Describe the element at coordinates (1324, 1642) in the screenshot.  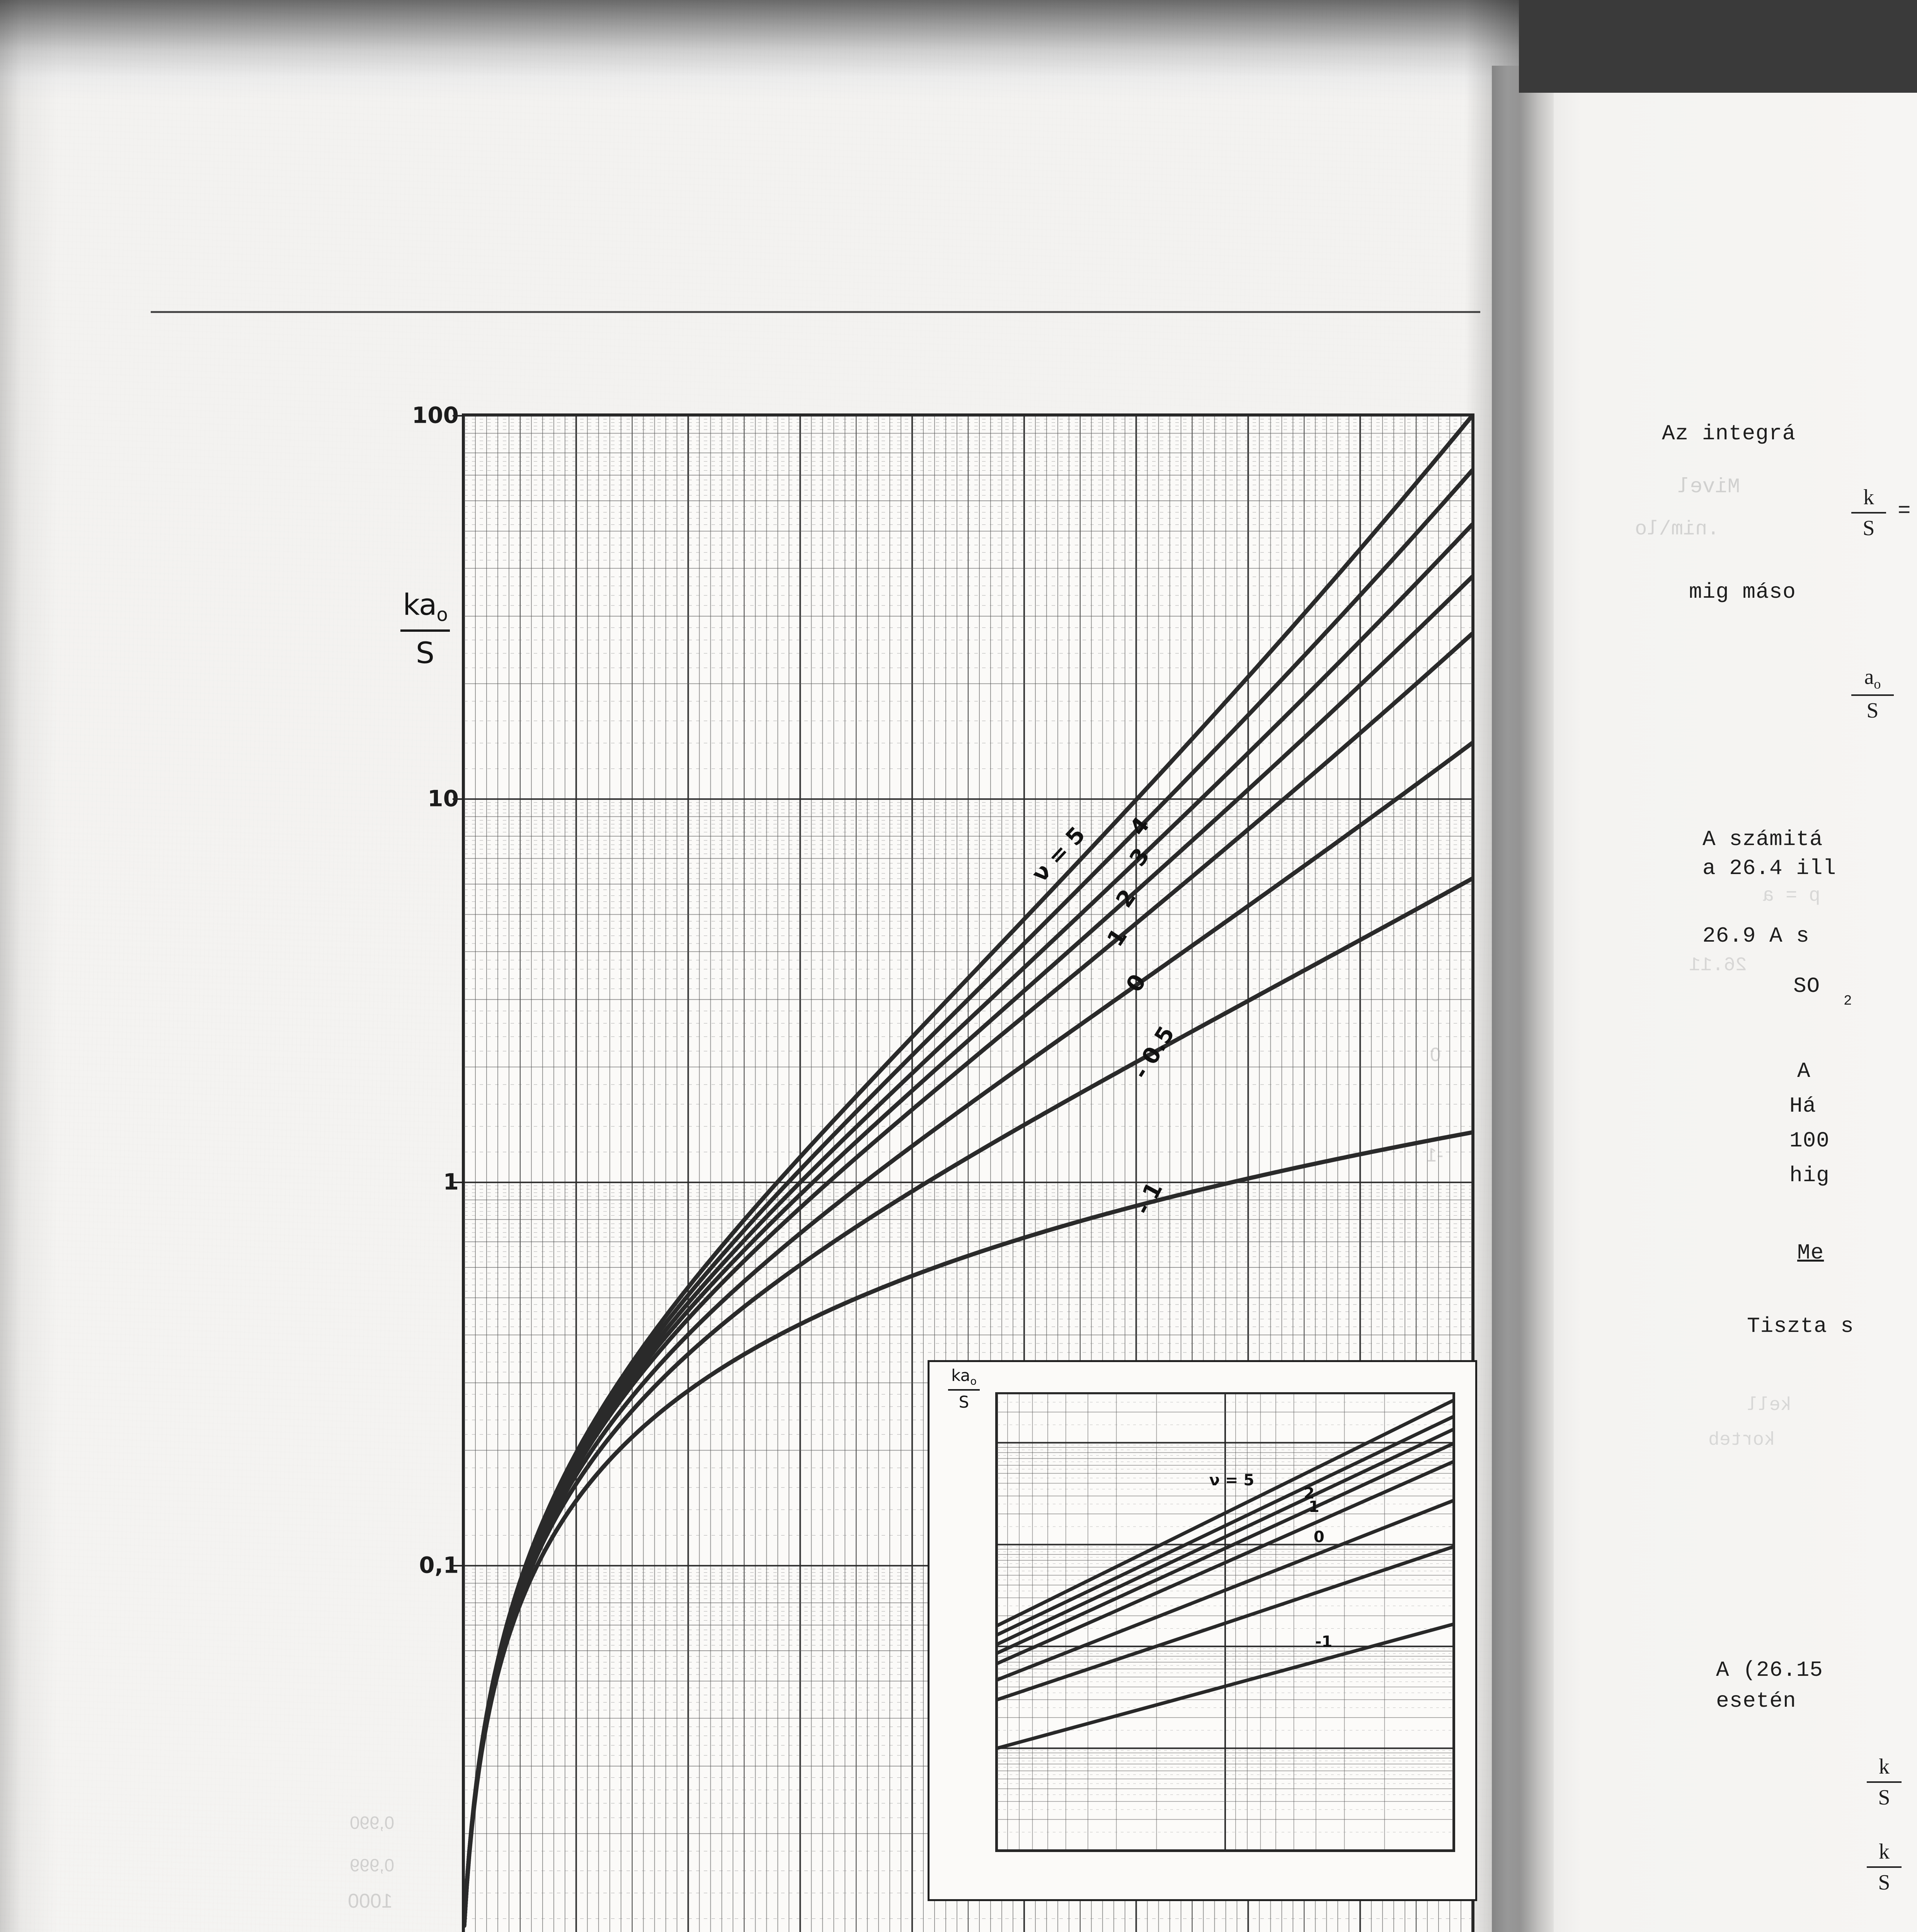
I see `inset-curve-label-nu--1: -1` at that location.